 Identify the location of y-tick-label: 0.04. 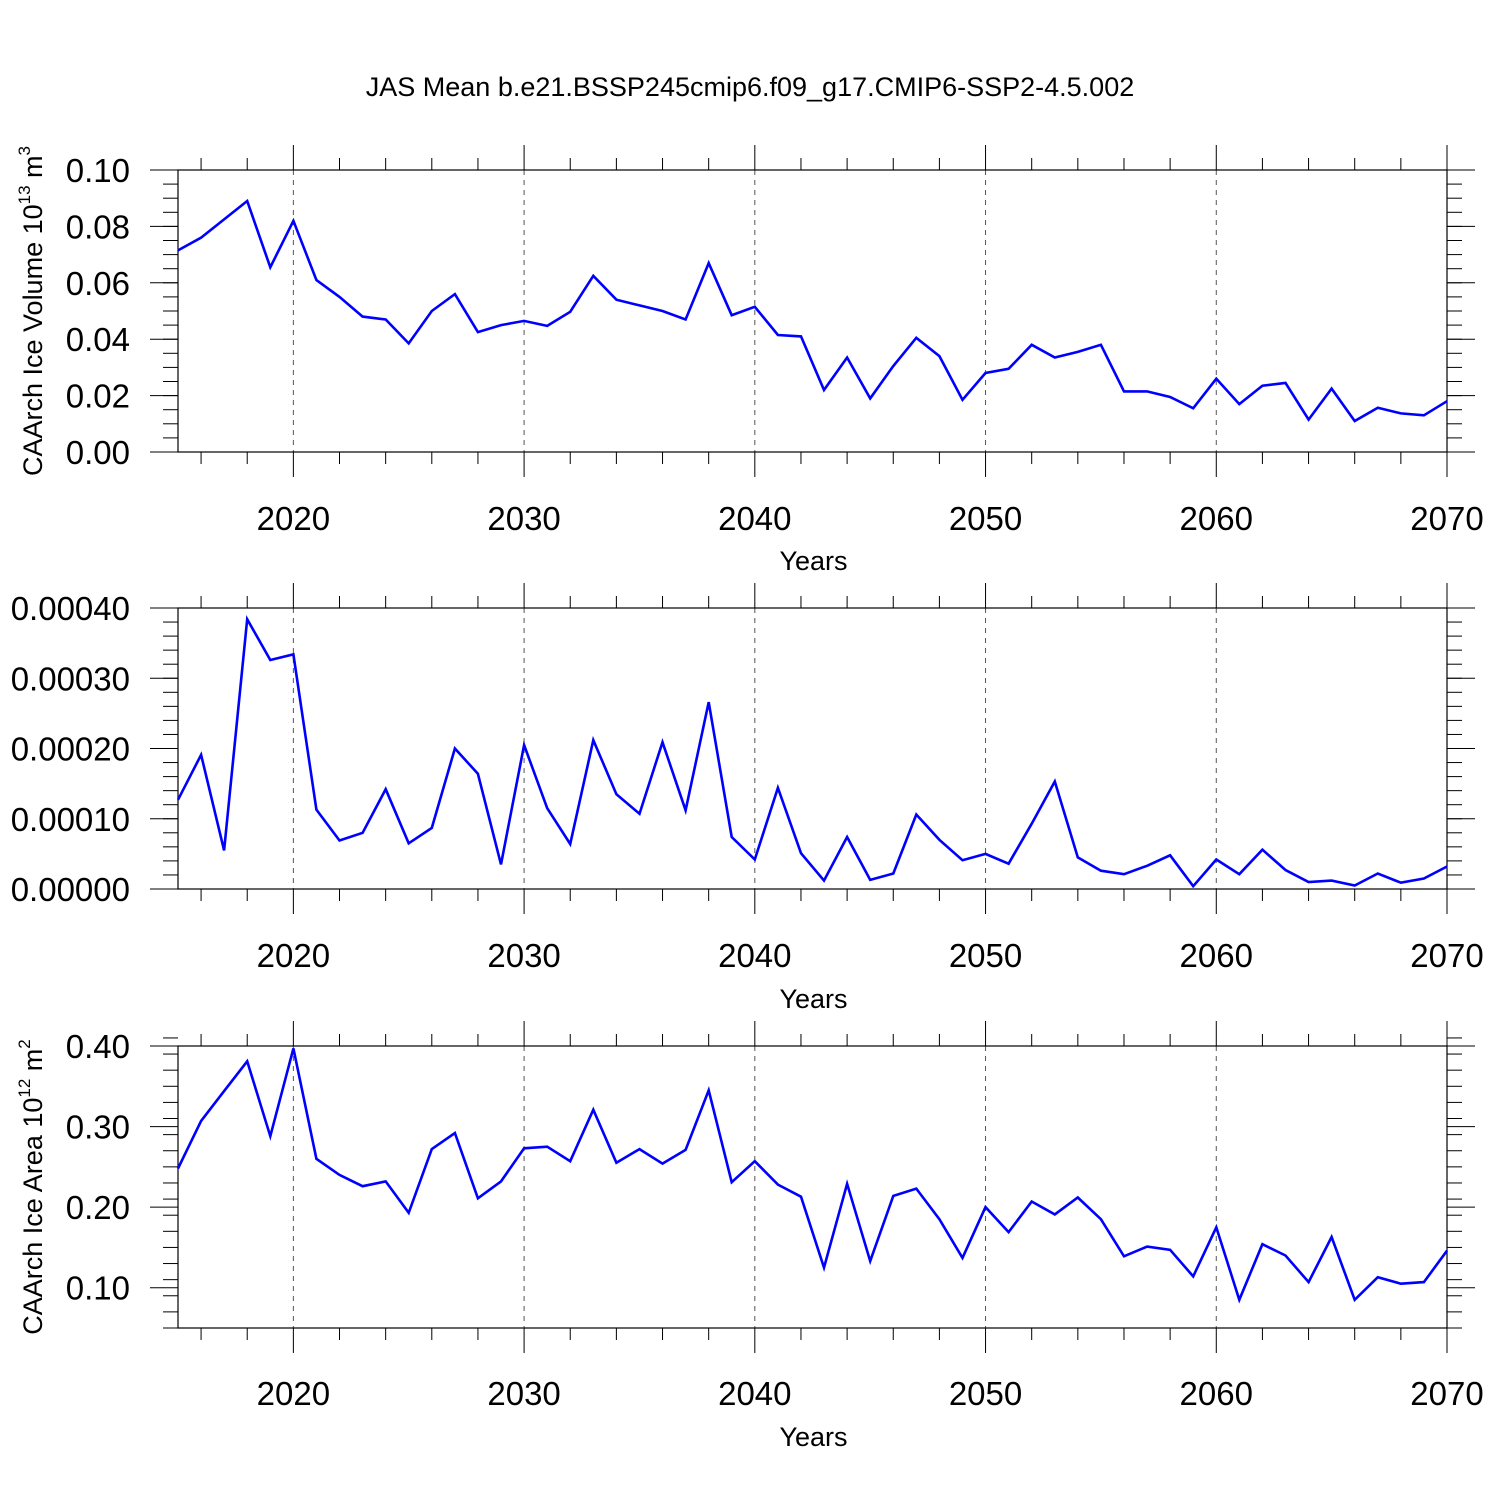
(98, 339).